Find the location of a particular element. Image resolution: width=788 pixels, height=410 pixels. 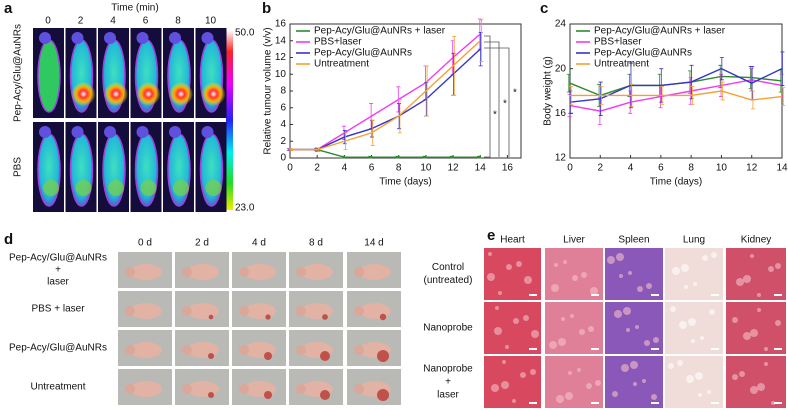

x-tick-label: 2 is located at coordinates (317, 168).